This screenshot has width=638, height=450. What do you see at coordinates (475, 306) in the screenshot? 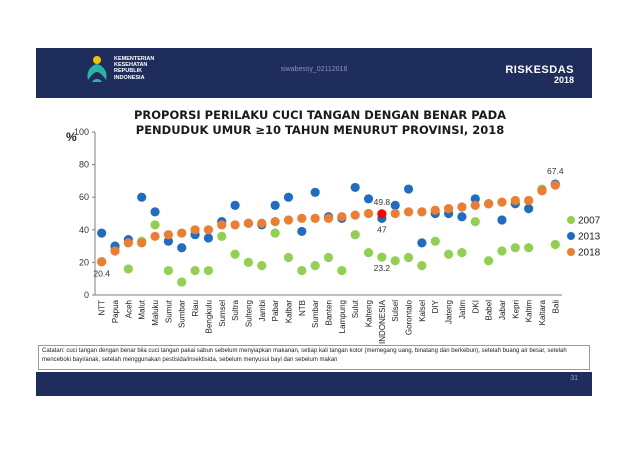
I see `x-tick-label: DKI` at bounding box center [475, 306].